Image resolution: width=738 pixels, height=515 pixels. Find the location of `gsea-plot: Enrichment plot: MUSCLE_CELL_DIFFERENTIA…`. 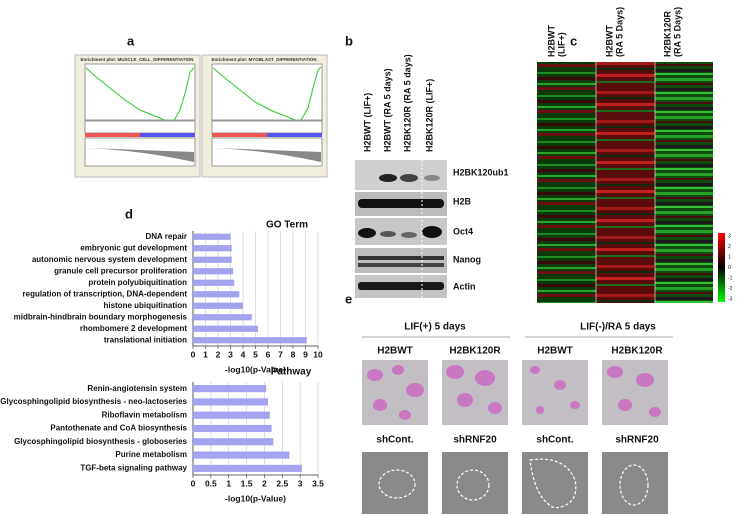

gsea-plot: Enrichment plot: MUSCLE_CELL_DIFFERENTIA… is located at coordinates (137, 116).